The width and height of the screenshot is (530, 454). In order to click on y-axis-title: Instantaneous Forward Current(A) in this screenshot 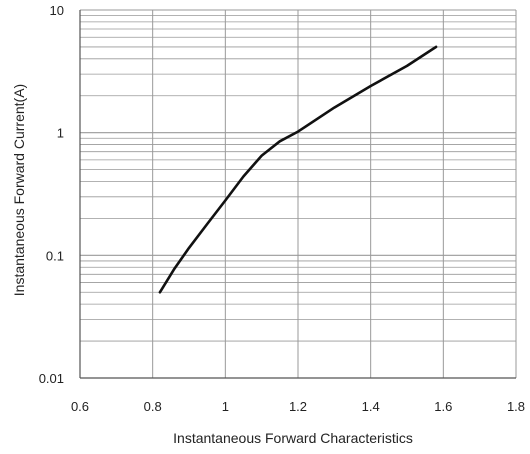, I will do `click(19, 190)`.